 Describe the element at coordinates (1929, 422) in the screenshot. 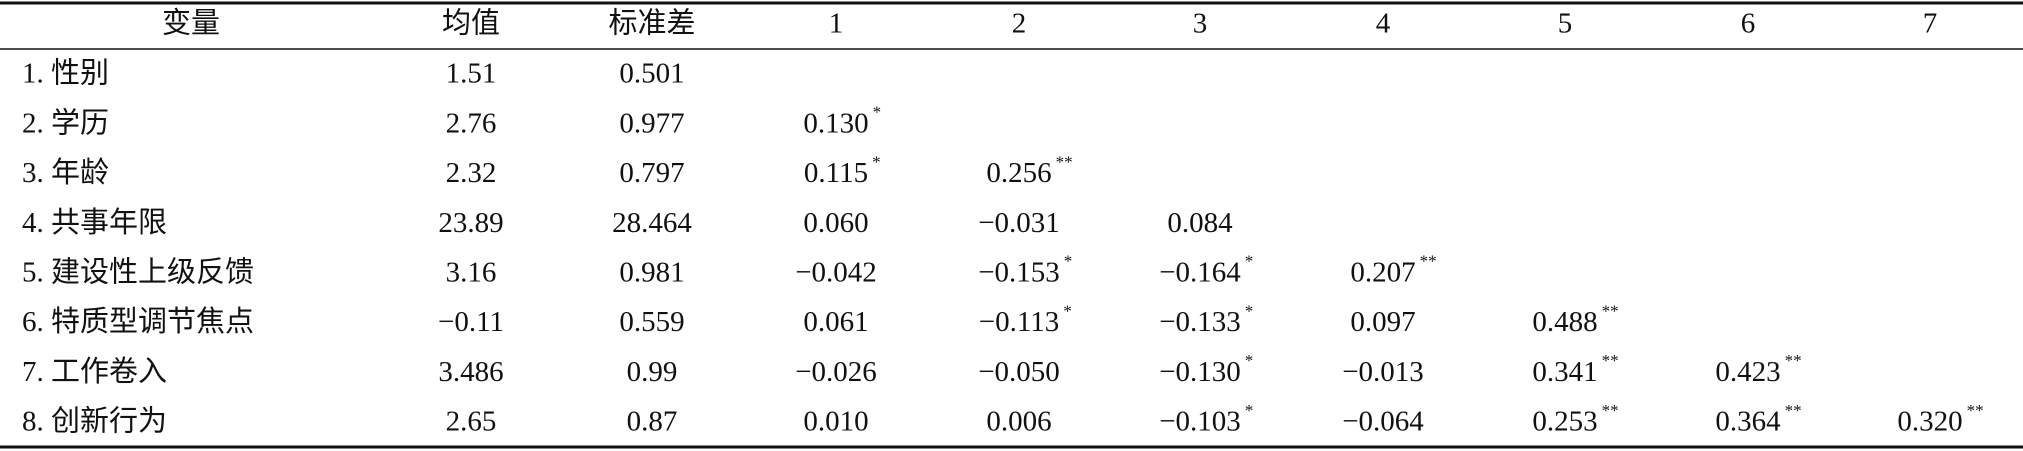

I see `corr-cell: 0.320` at that location.